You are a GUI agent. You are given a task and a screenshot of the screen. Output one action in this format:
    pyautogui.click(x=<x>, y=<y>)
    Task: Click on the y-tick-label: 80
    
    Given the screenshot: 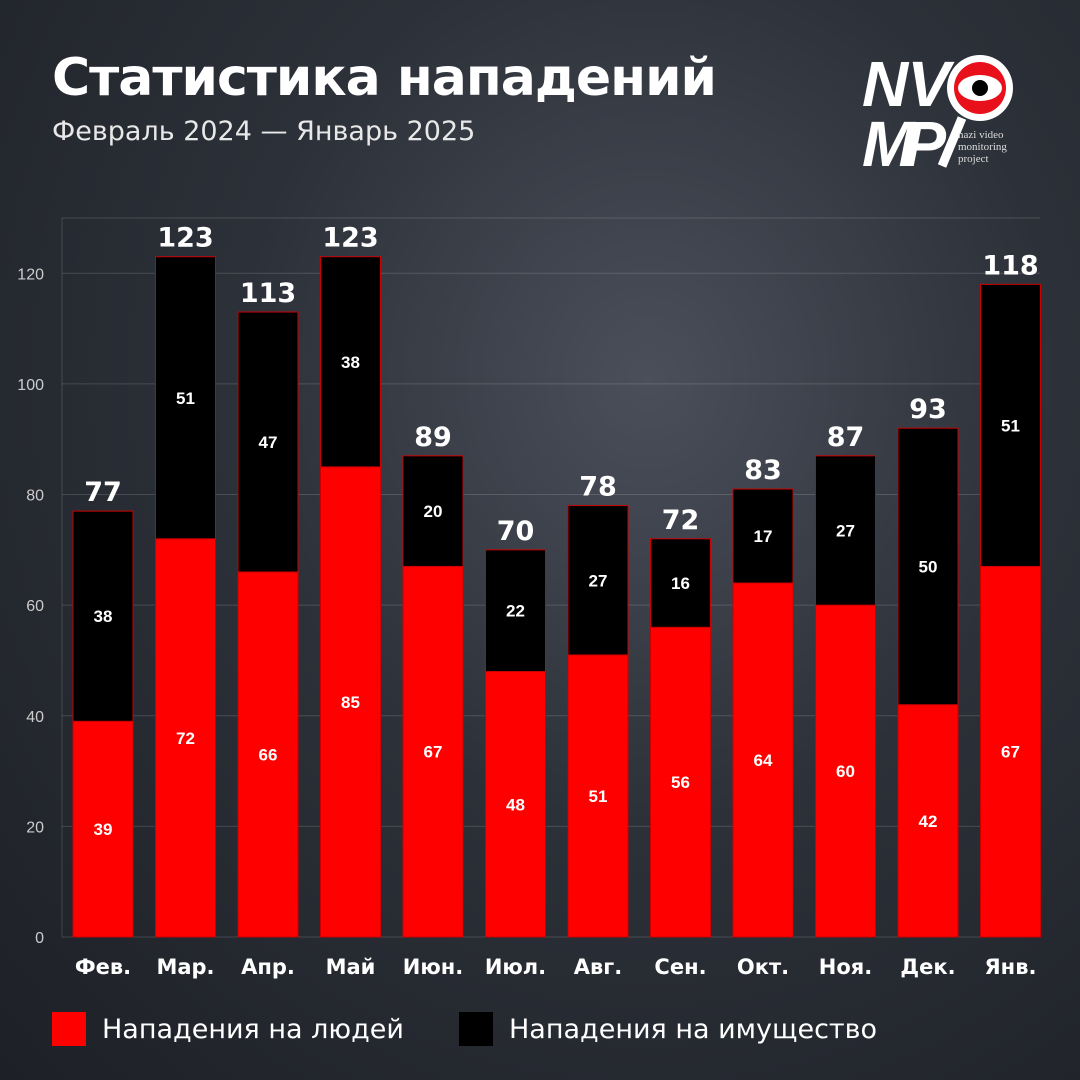 What is the action you would take?
    pyautogui.click(x=35, y=496)
    